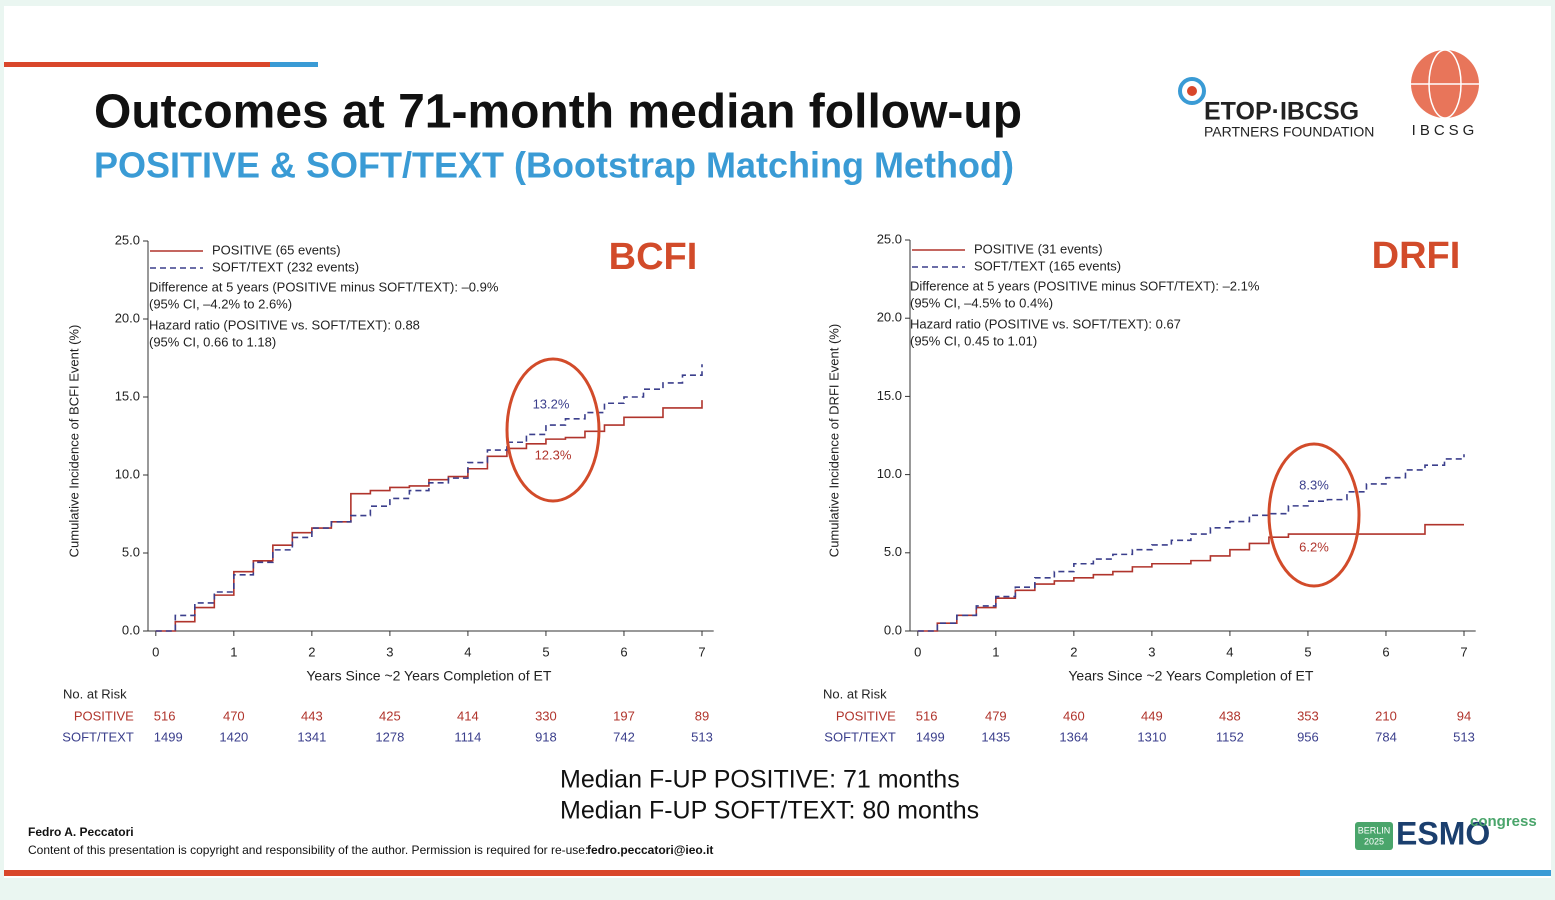  I want to click on risk-count: 1499, so click(168, 736).